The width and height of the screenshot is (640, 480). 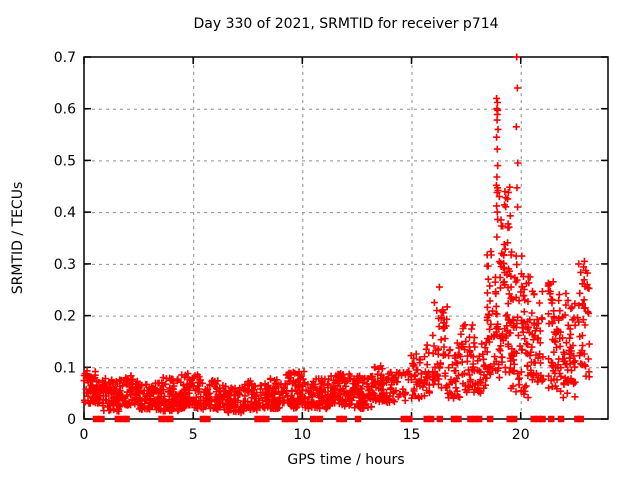 What do you see at coordinates (521, 435) in the screenshot?
I see `x-tick-label: 20` at bounding box center [521, 435].